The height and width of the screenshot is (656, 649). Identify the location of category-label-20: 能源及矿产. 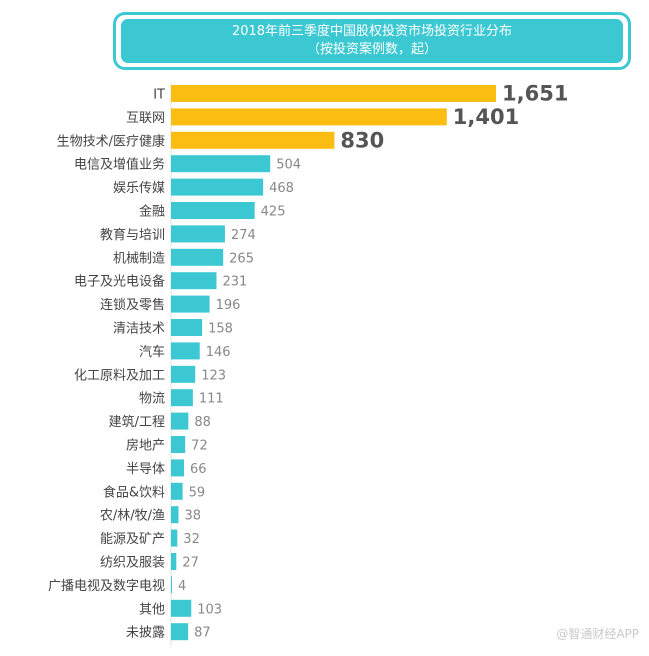
(132, 539).